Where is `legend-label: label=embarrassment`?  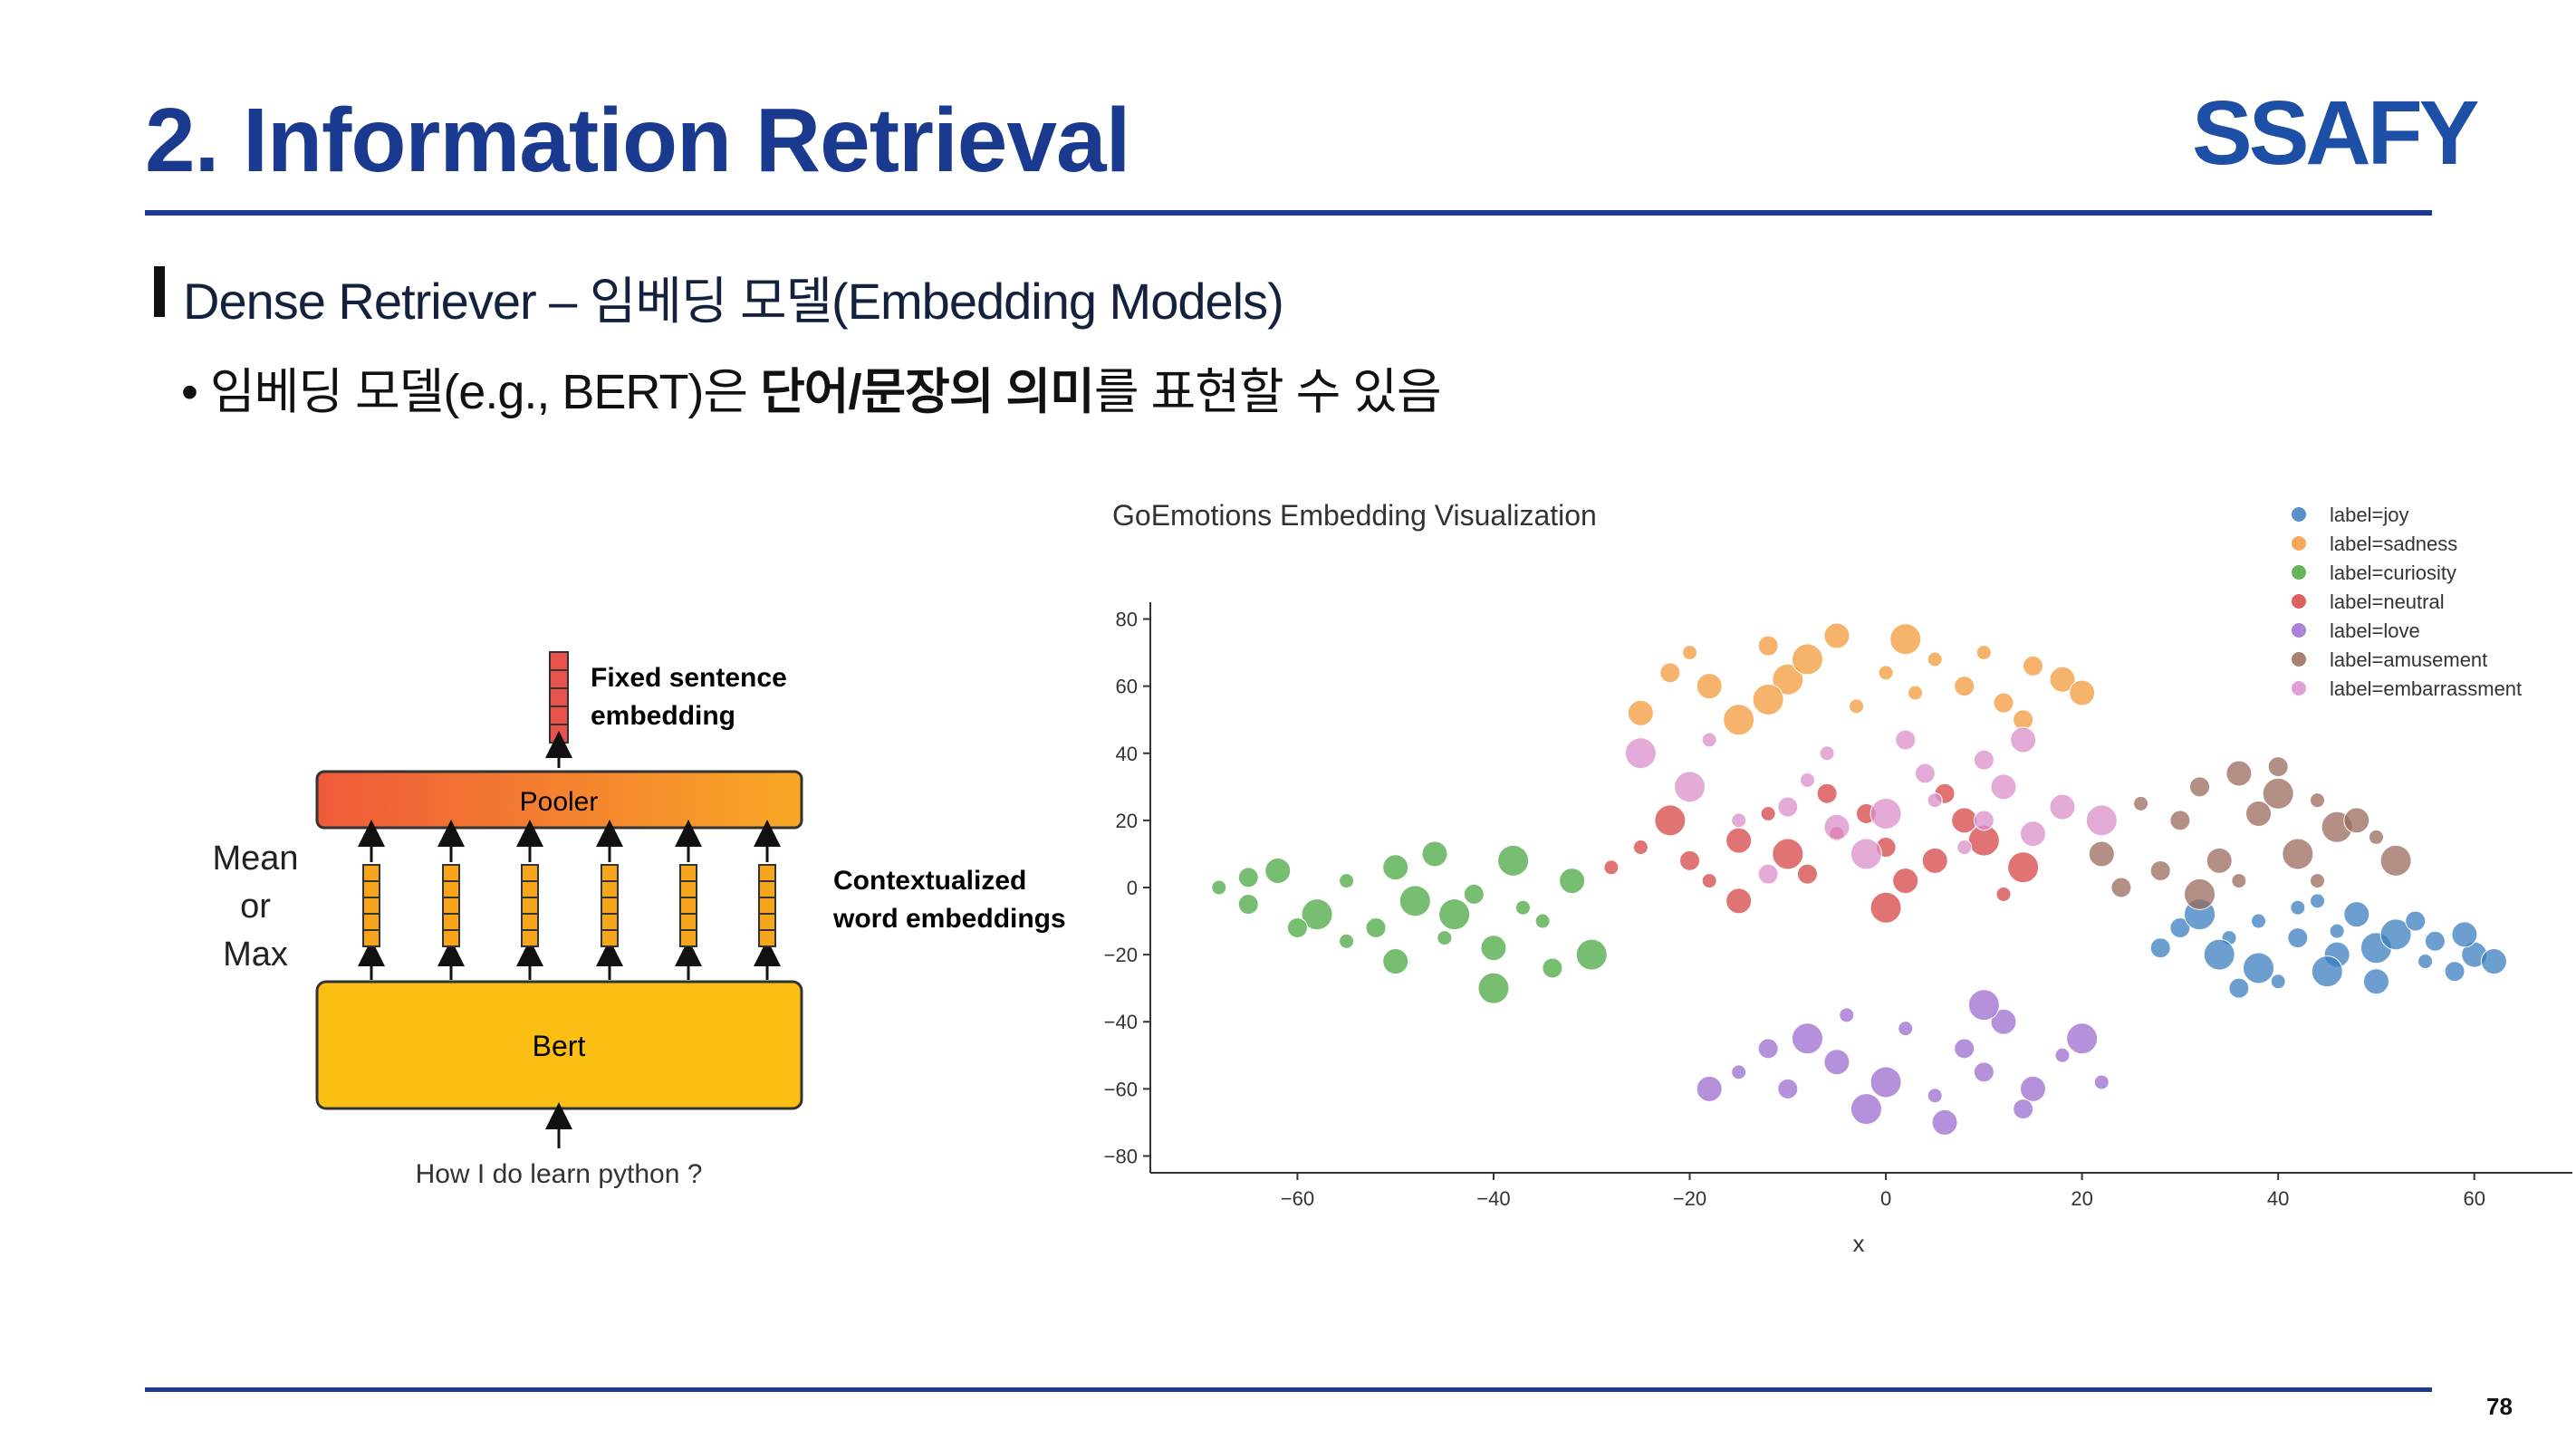 legend-label: label=embarrassment is located at coordinates (2426, 688).